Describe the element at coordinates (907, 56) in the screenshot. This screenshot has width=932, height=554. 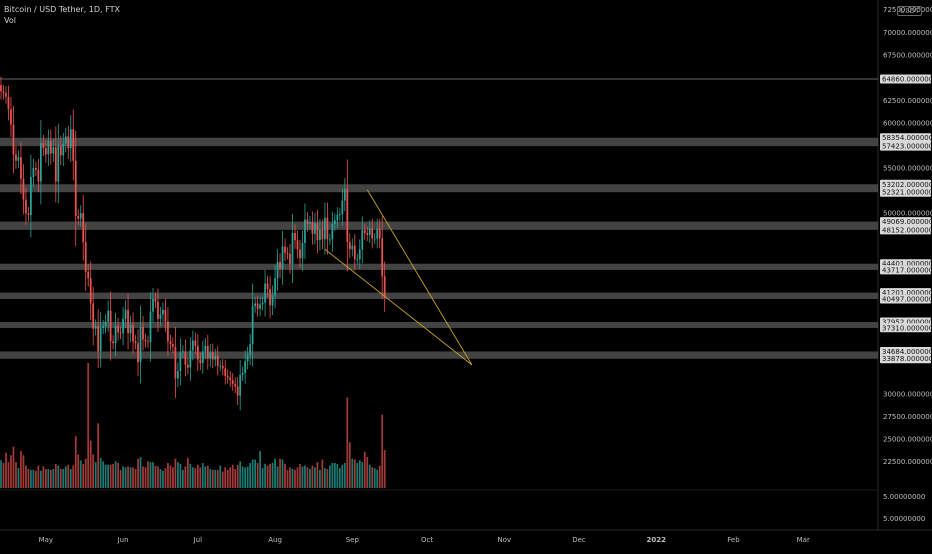
I see `price-axis-label: 67500.00000000` at that location.